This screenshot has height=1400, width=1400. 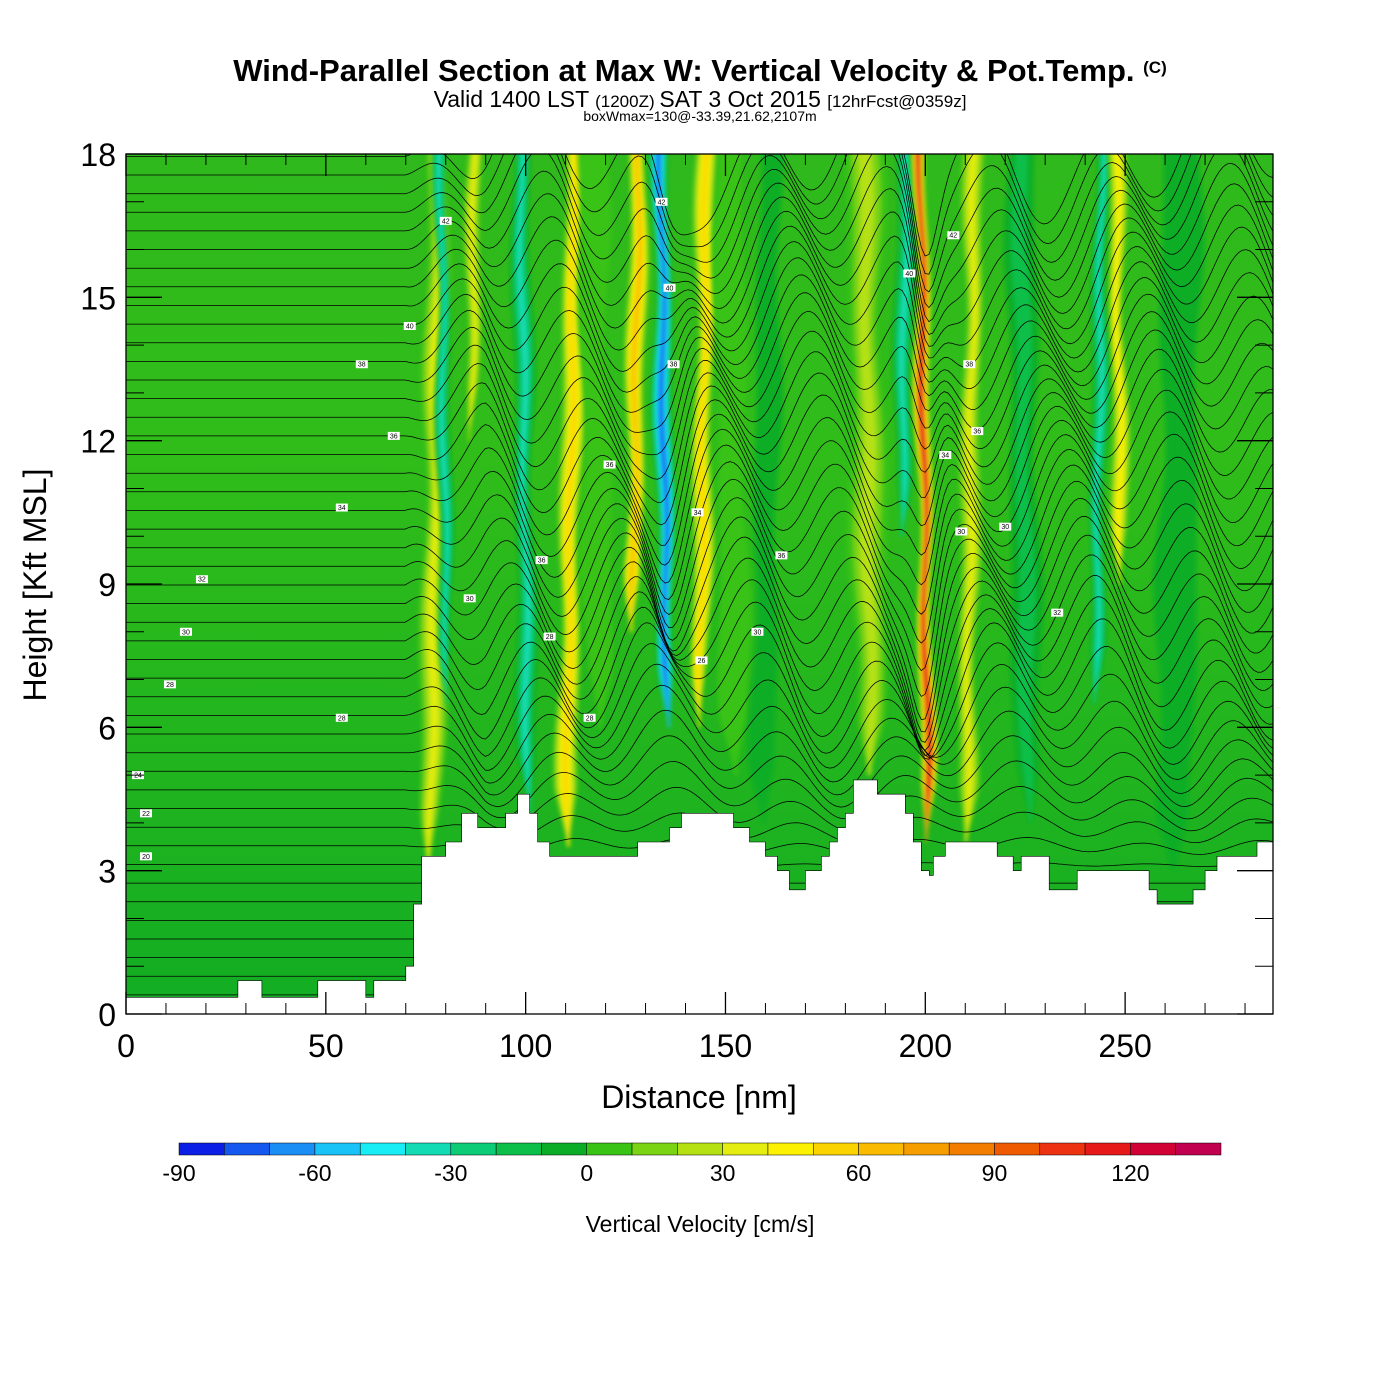 What do you see at coordinates (450, 1173) in the screenshot?
I see `colorbar-tick-label: -30` at bounding box center [450, 1173].